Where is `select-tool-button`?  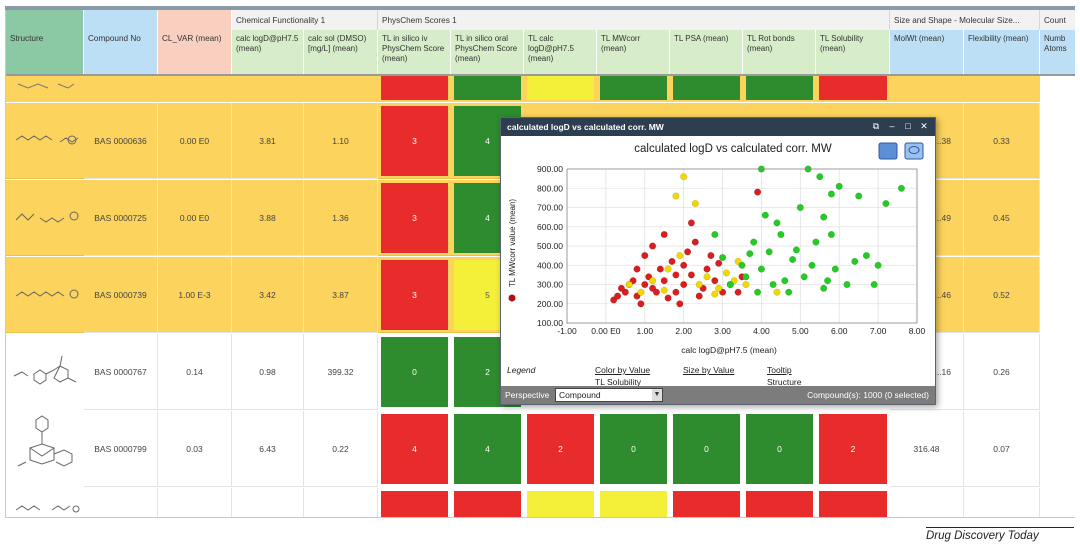
select-tool-button is located at coordinates (888, 151).